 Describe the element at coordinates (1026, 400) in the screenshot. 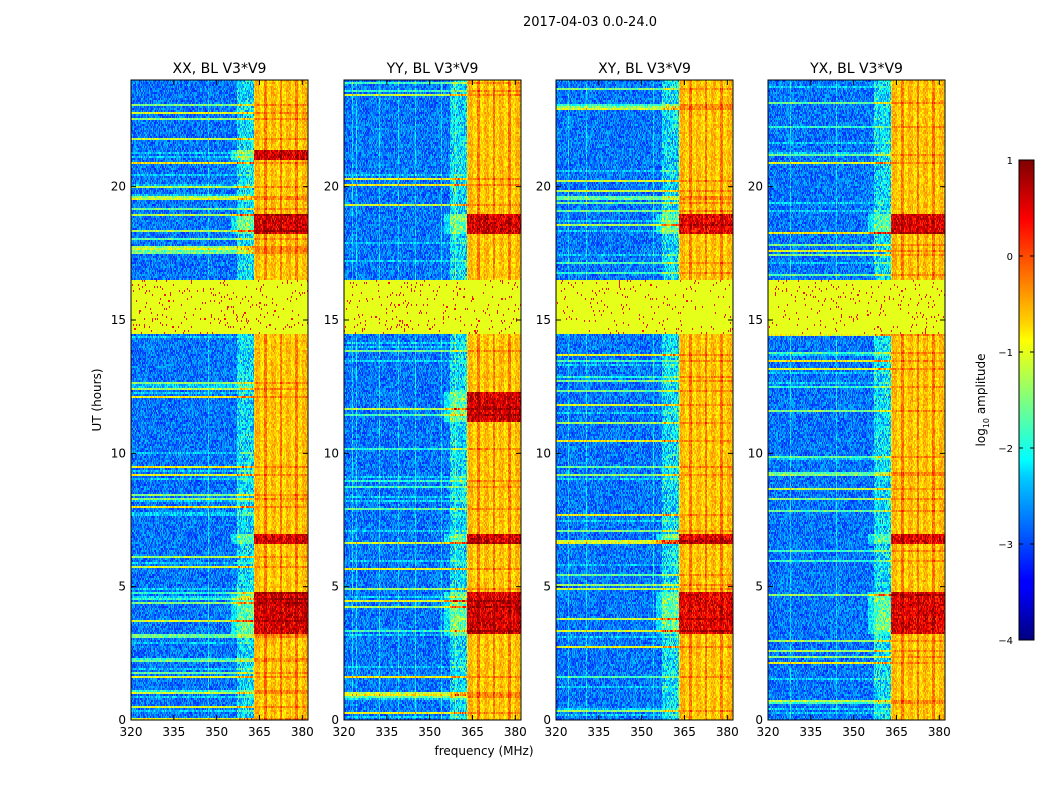

I see `colorbar-gradient` at that location.